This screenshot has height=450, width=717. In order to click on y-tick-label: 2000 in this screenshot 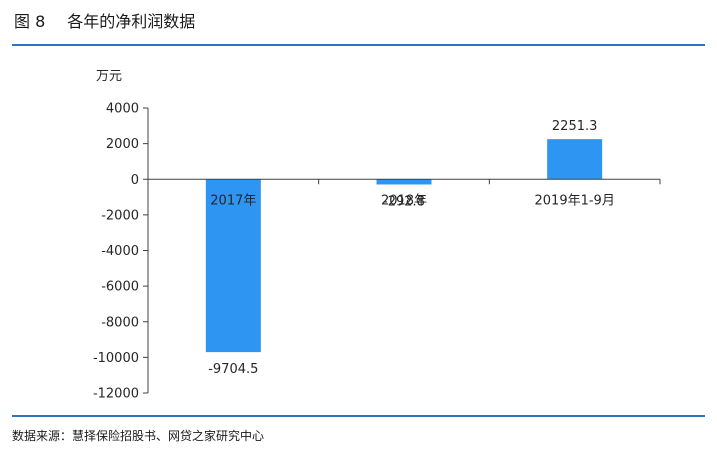, I will do `click(122, 144)`.